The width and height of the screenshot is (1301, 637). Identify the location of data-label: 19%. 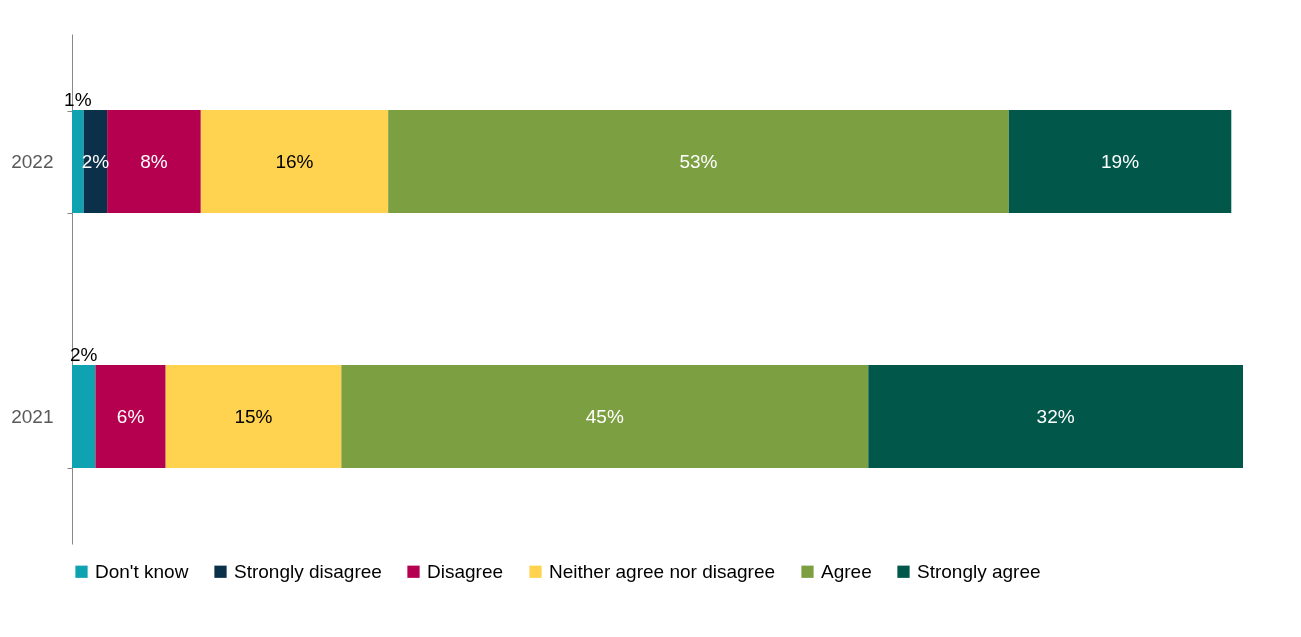
(1120, 161).